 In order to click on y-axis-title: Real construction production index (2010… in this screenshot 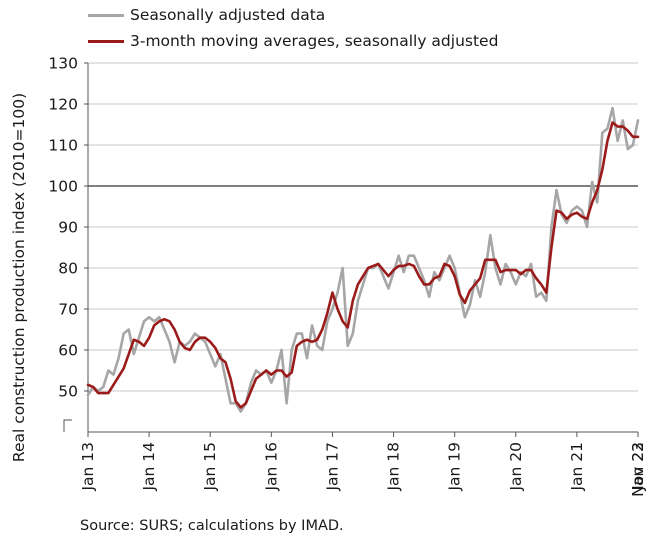, I will do `click(19, 277)`.